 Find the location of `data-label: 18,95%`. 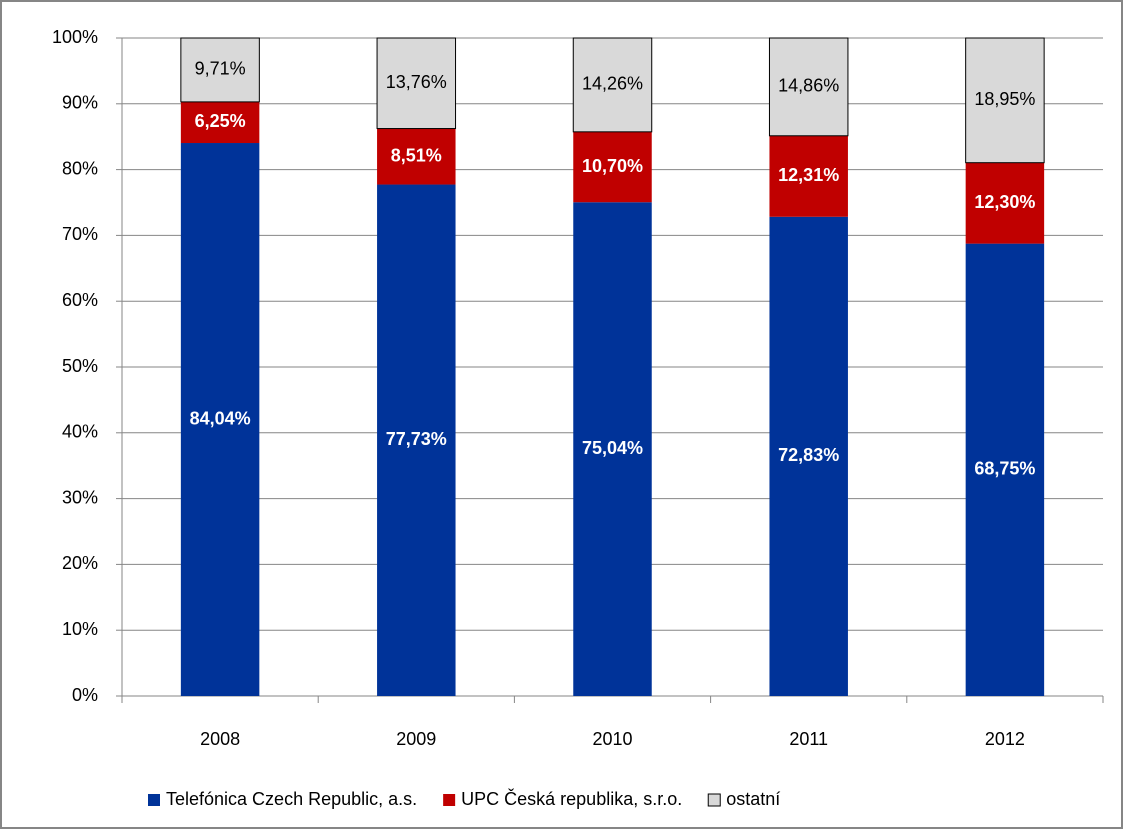

data-label: 18,95% is located at coordinates (1004, 99).